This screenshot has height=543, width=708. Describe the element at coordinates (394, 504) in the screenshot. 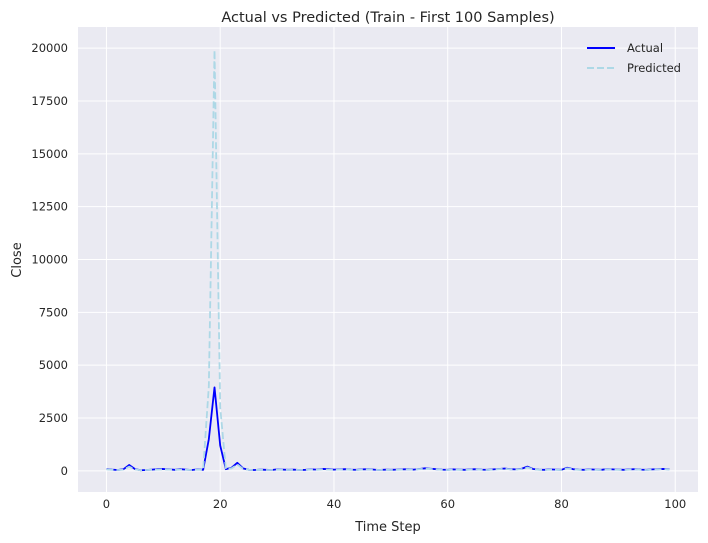

I see `x-tick-labels: 0 20 40 60 80 100` at that location.